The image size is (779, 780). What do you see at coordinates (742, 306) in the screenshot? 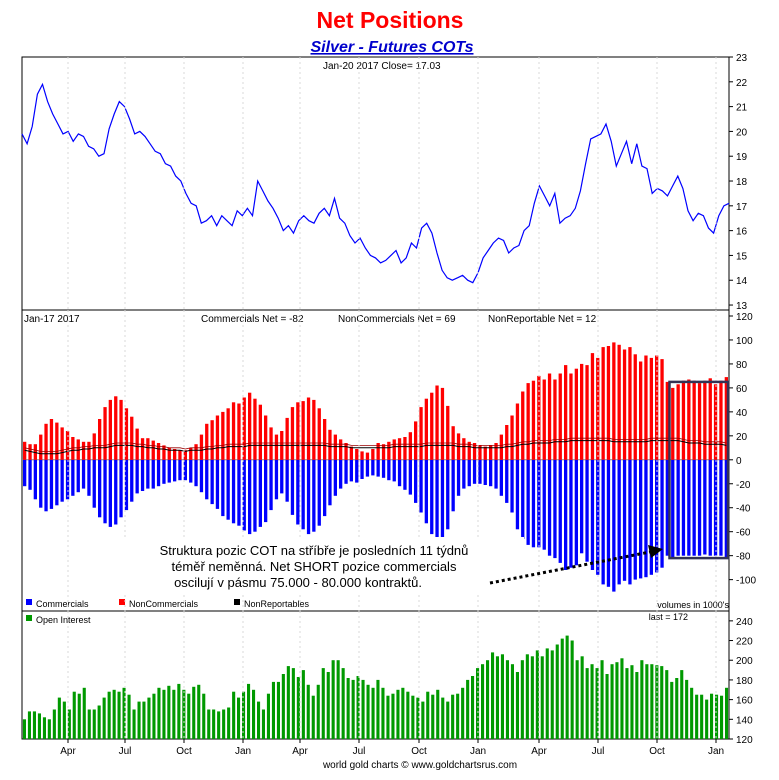
I see `y-tick-label: 13` at bounding box center [742, 306].